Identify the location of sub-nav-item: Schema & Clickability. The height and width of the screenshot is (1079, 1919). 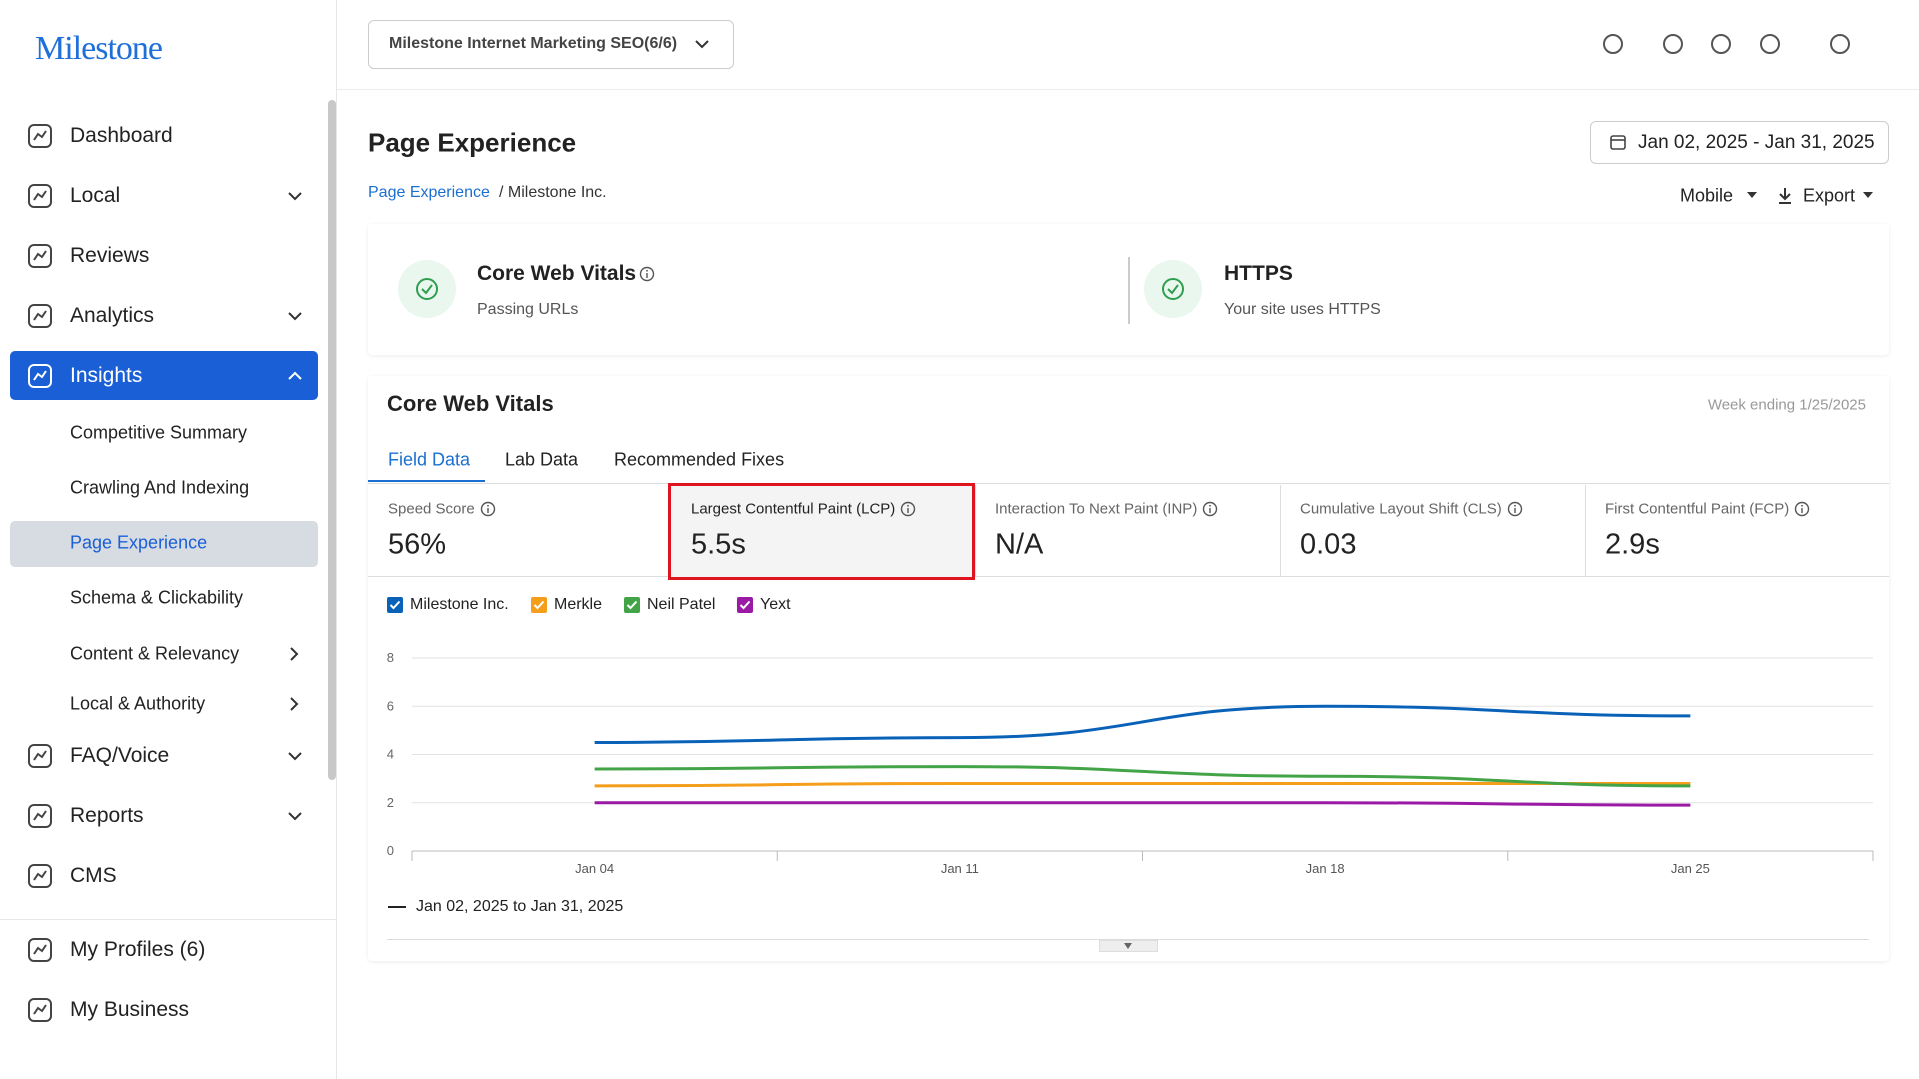
(157, 597).